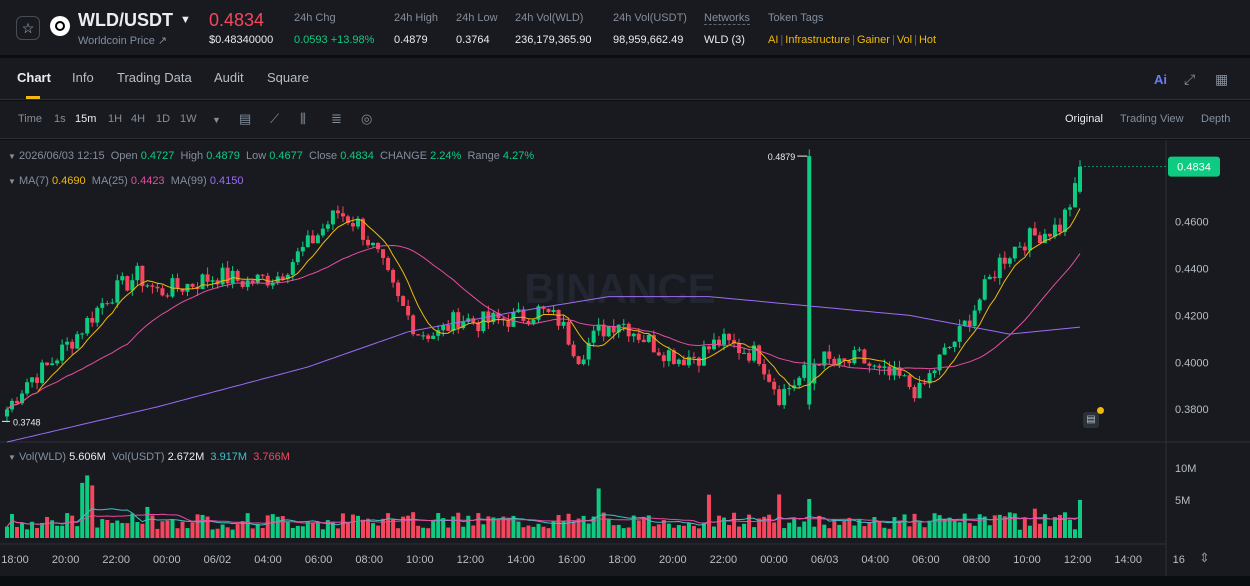 The width and height of the screenshot is (1250, 586). Describe the element at coordinates (1160, 79) in the screenshot. I see `ai-button: Ai` at that location.